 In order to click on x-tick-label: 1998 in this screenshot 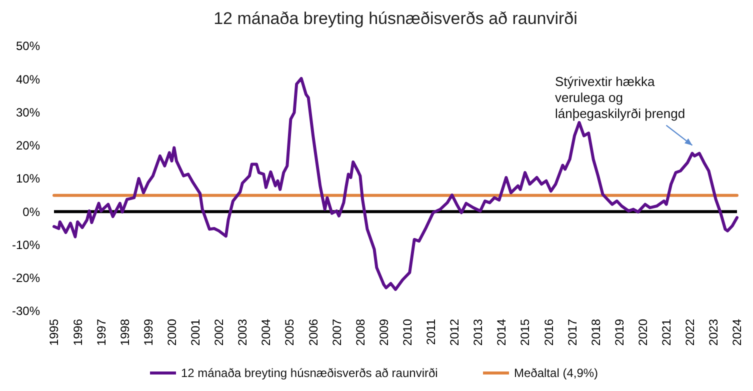, I will do `click(125, 332)`.